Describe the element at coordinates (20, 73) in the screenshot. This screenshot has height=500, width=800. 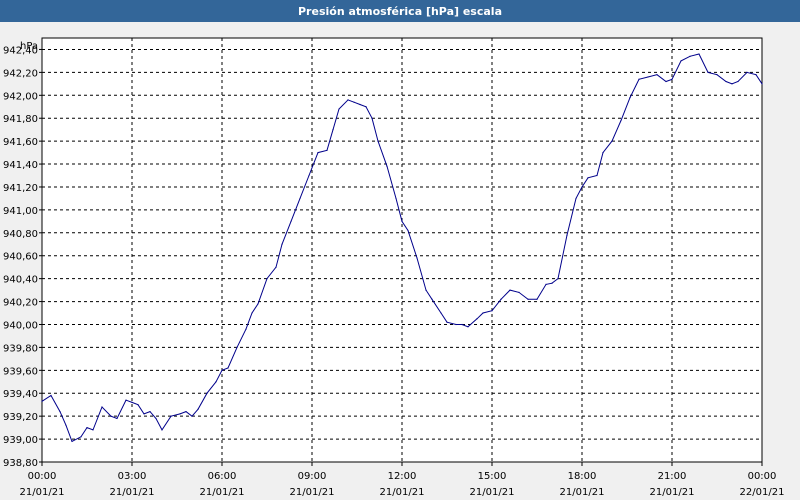
I see `y-tick-label: 942,20` at that location.